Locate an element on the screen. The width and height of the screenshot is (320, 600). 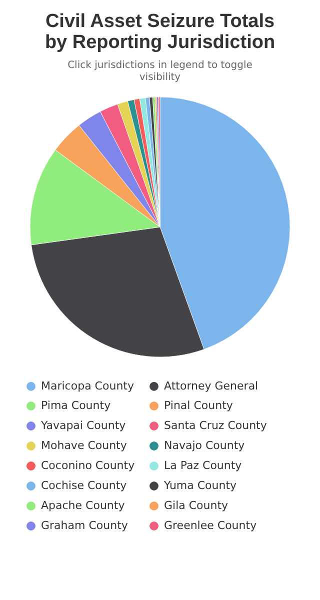
legend-label: Pinal County is located at coordinates (199, 405).